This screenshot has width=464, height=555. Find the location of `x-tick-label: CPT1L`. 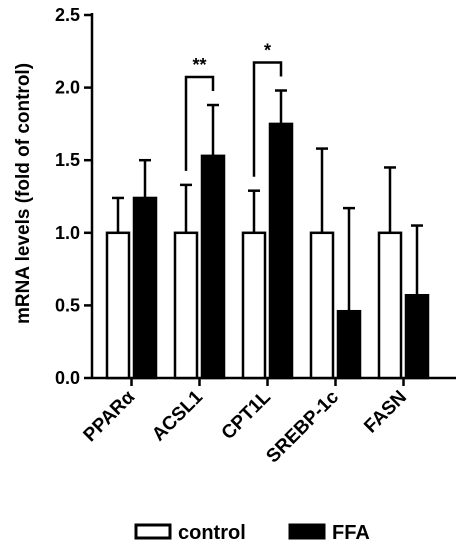

x-tick-label: CPT1L is located at coordinates (247, 415).